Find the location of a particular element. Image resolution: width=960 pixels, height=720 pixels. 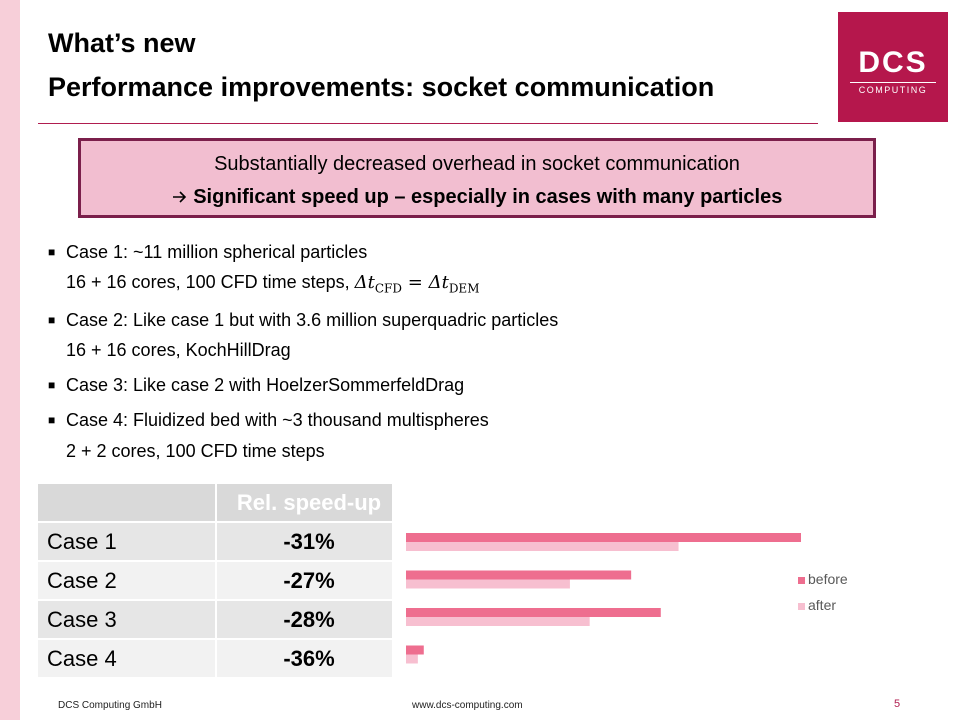

table-header-row: Rel. speed-up is located at coordinates (215, 502).